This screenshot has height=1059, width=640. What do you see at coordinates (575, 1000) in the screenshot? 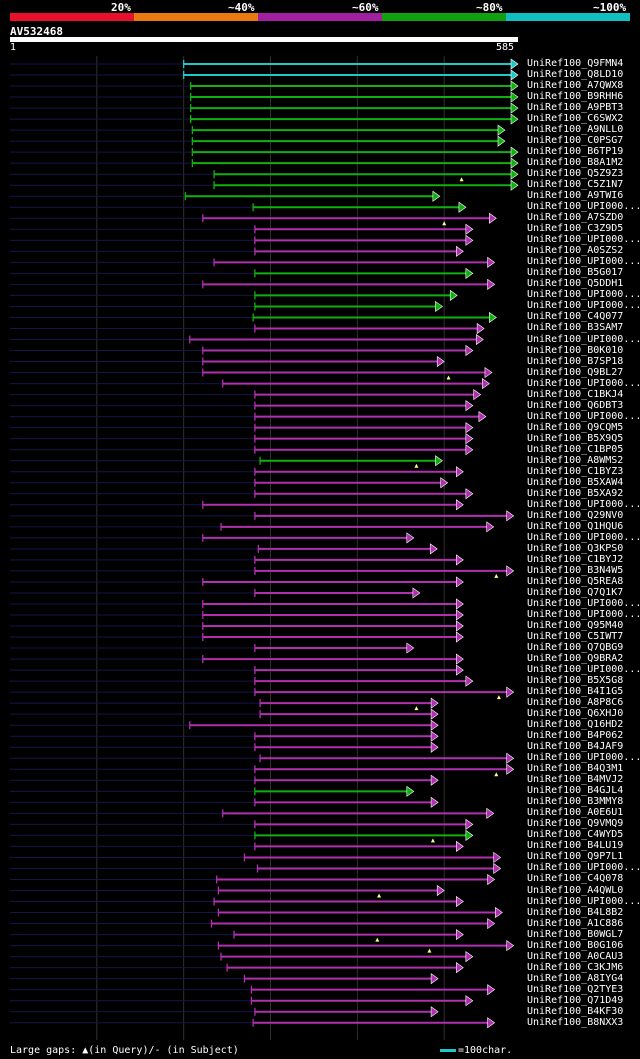
I see `hit-label: UniRef100_Q71D49` at bounding box center [575, 1000].